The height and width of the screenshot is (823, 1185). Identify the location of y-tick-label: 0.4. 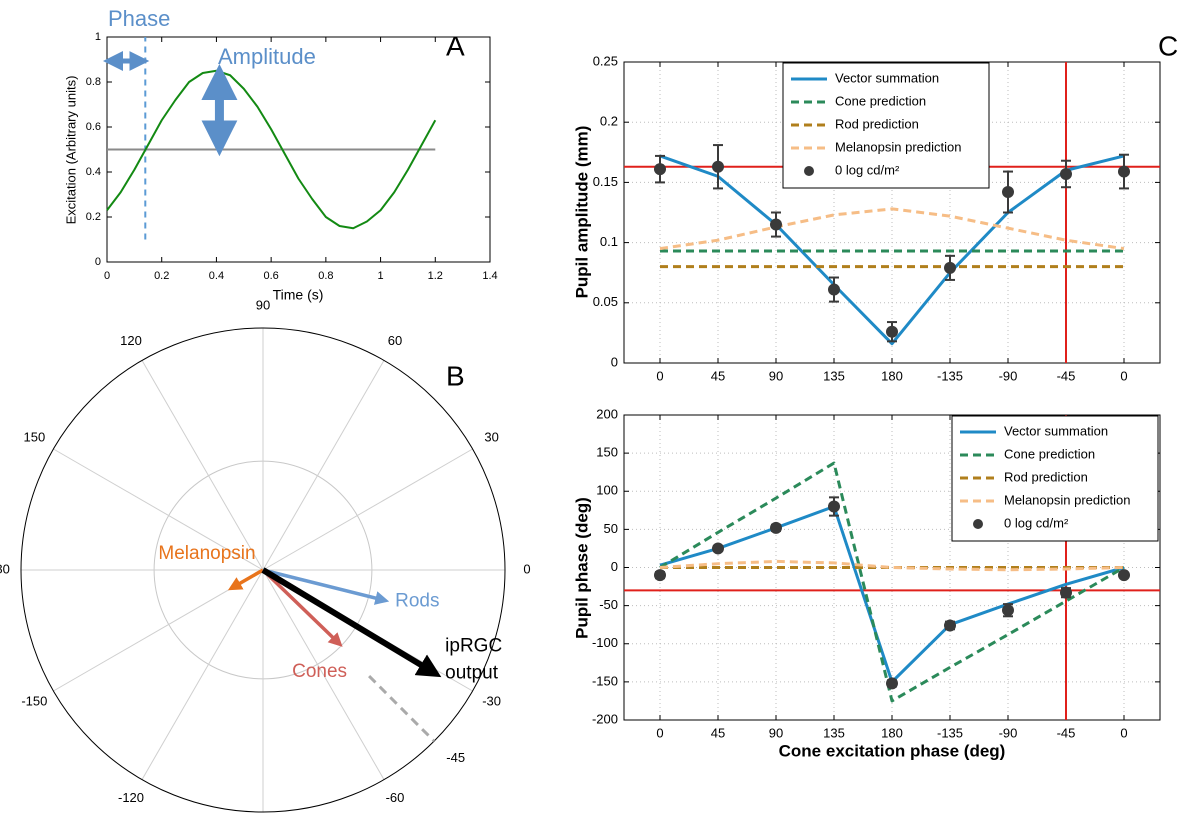
(93, 172).